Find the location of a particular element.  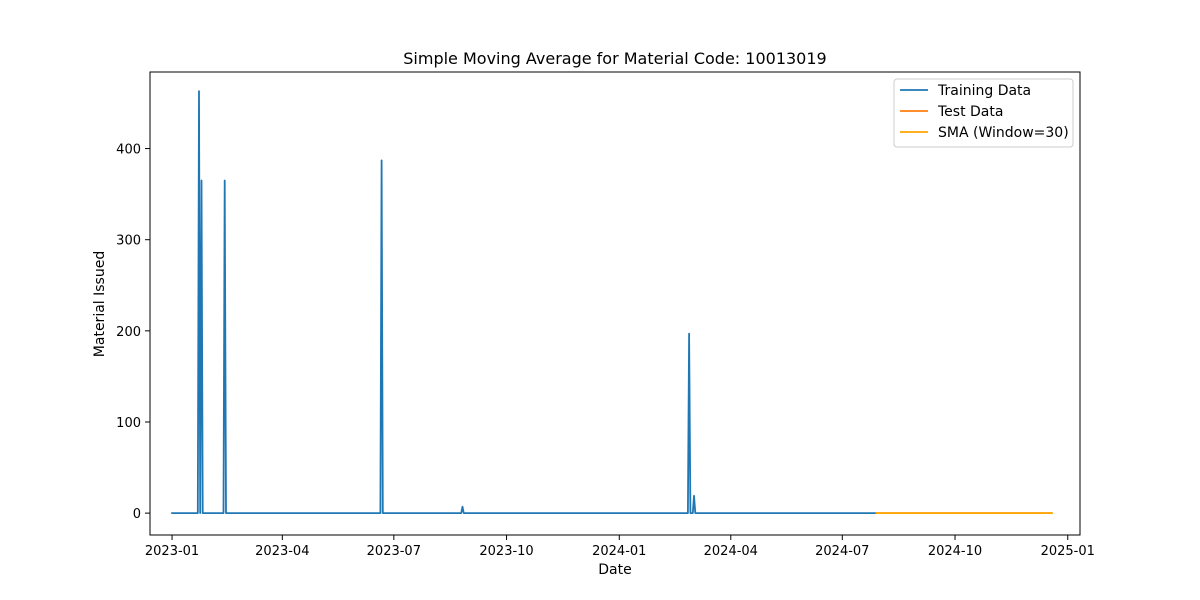

y-tick-label: 100 is located at coordinates (128, 423).